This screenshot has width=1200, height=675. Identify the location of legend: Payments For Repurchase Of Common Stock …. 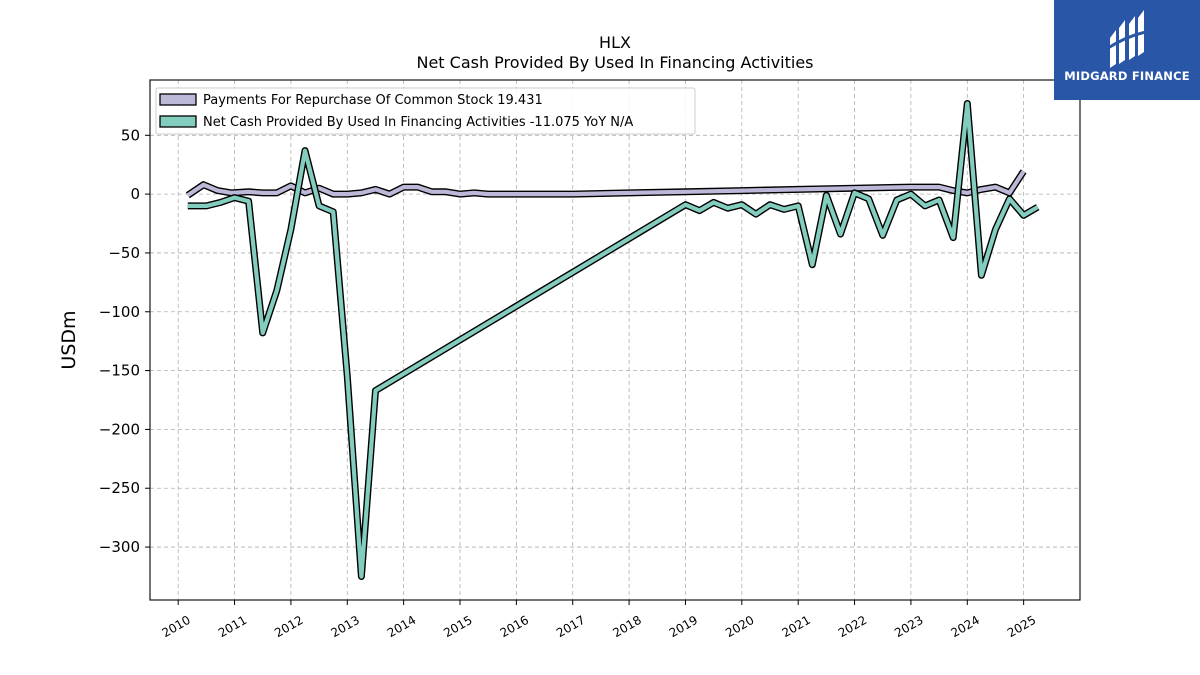
(425, 111).